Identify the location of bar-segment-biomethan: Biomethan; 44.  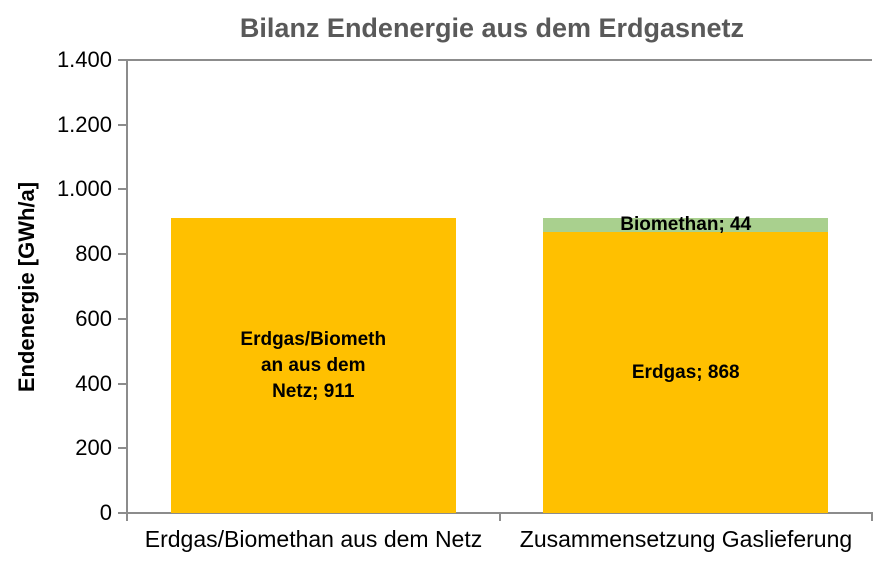
(686, 224).